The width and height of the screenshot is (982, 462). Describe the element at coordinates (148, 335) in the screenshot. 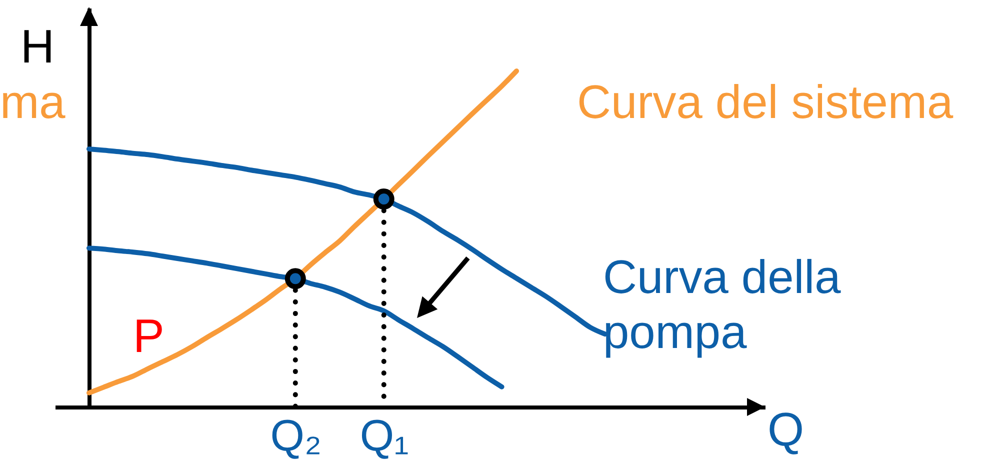

I see `annotation: P` at that location.